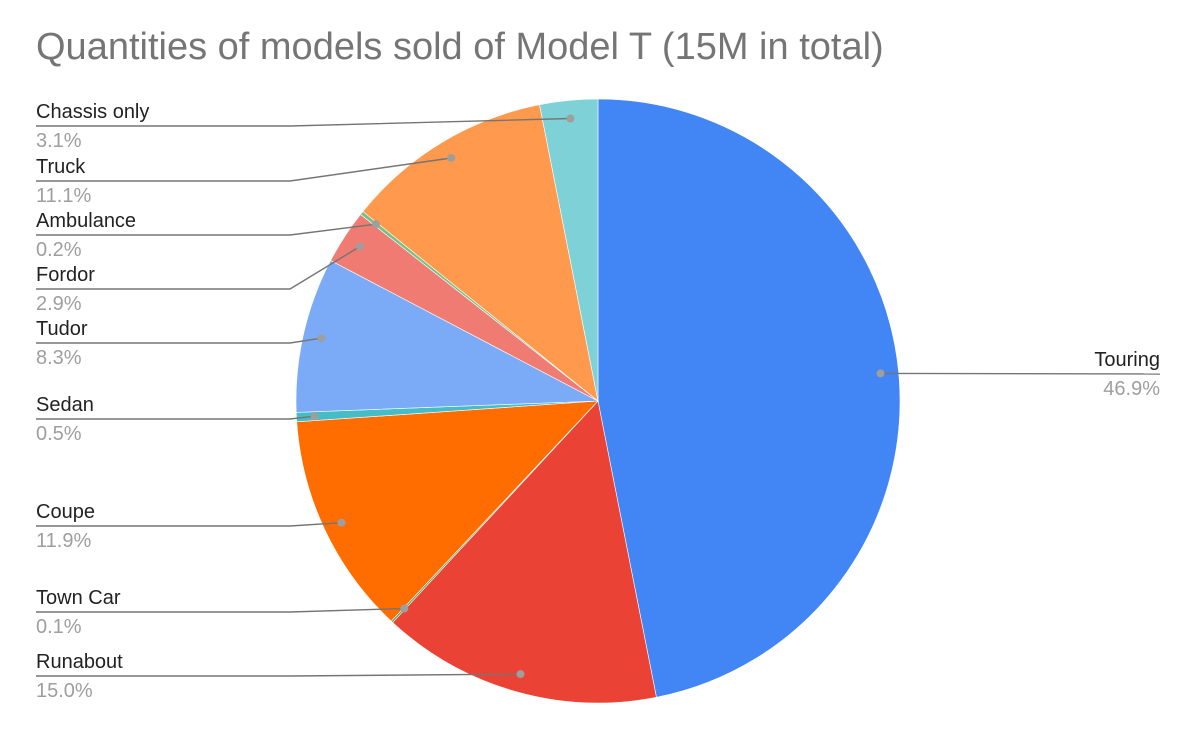  I want to click on slice-percent-tudor: 8.3%, so click(59, 358).